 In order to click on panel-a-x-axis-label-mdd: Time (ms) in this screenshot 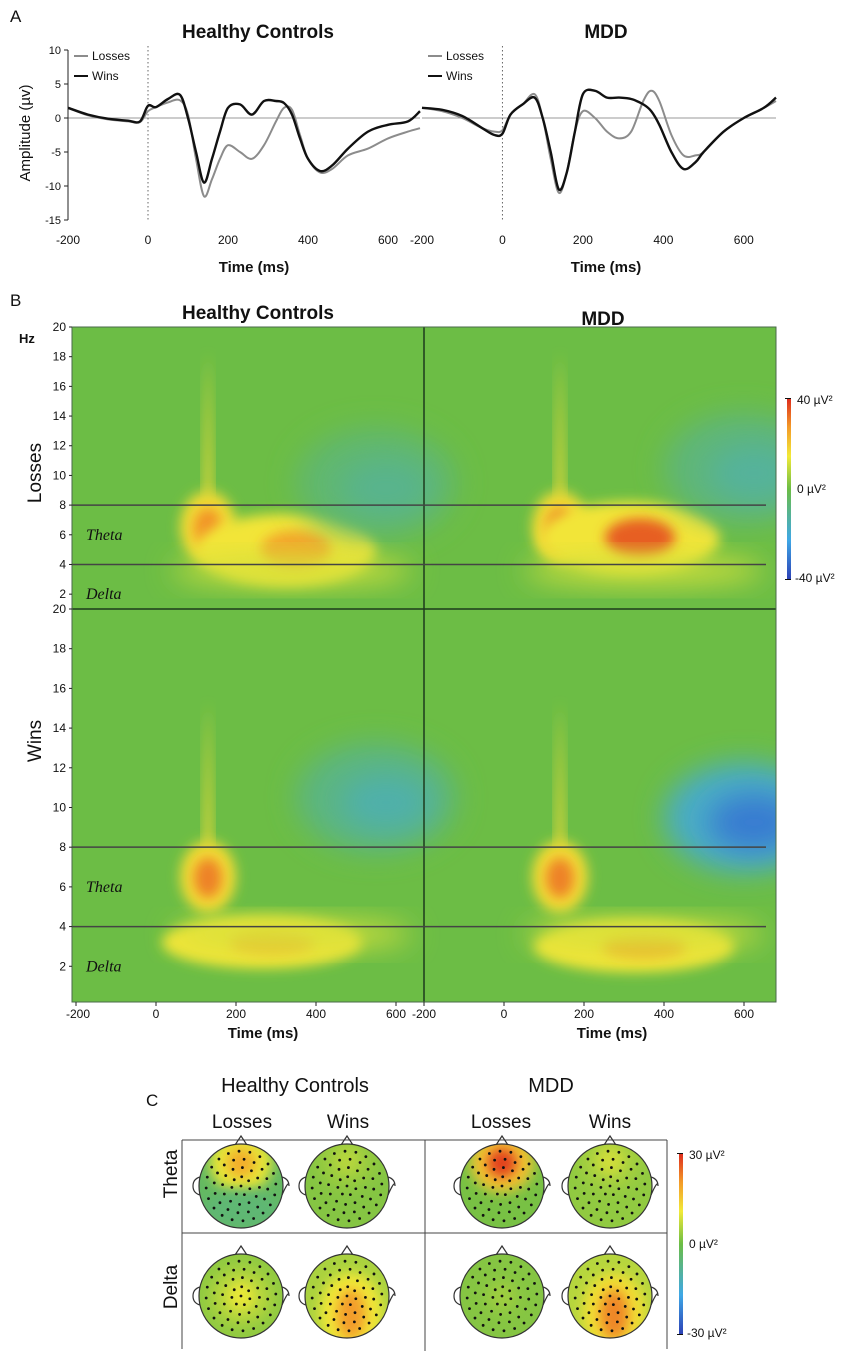, I will do `click(606, 267)`.